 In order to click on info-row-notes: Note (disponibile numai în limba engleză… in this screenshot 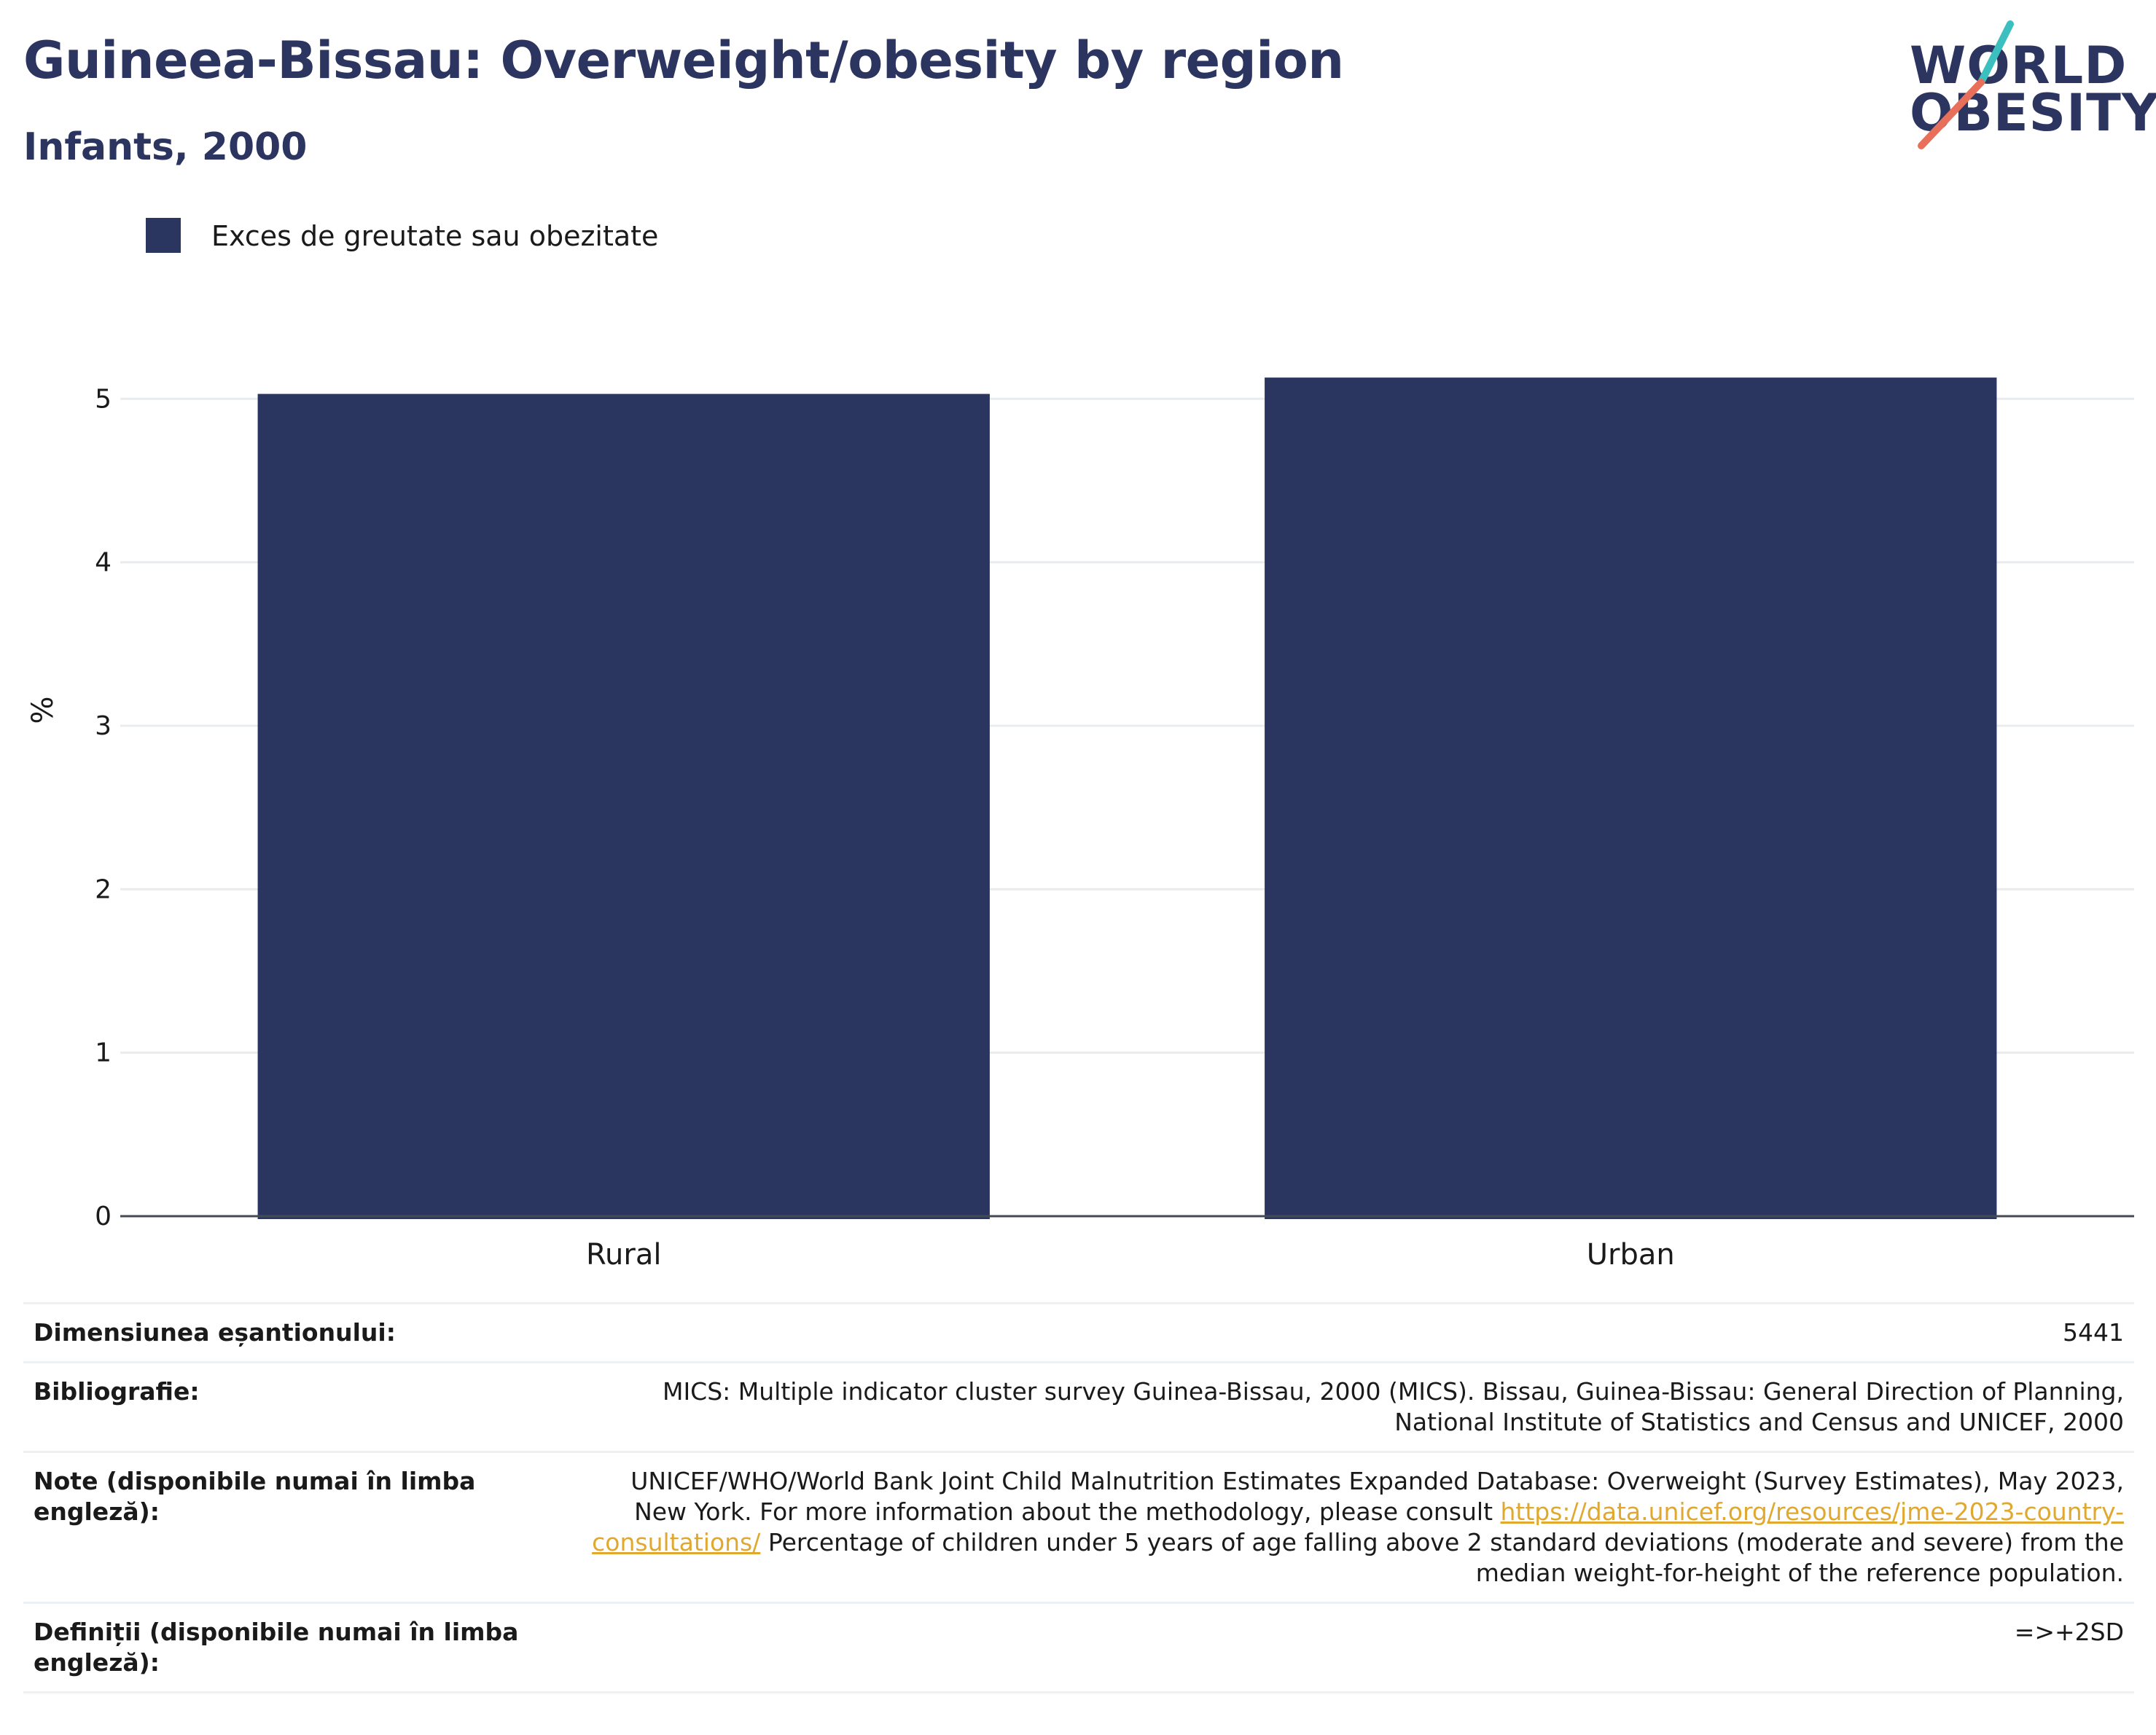, I will do `click(1079, 1526)`.